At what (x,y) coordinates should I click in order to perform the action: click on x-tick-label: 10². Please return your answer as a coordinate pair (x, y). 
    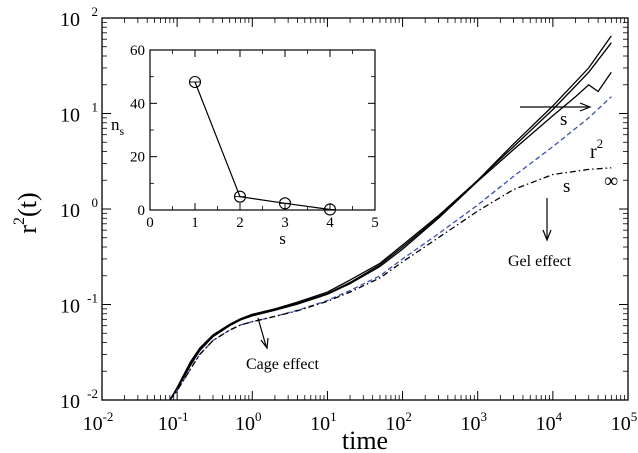
    Looking at the image, I should click on (398, 422).